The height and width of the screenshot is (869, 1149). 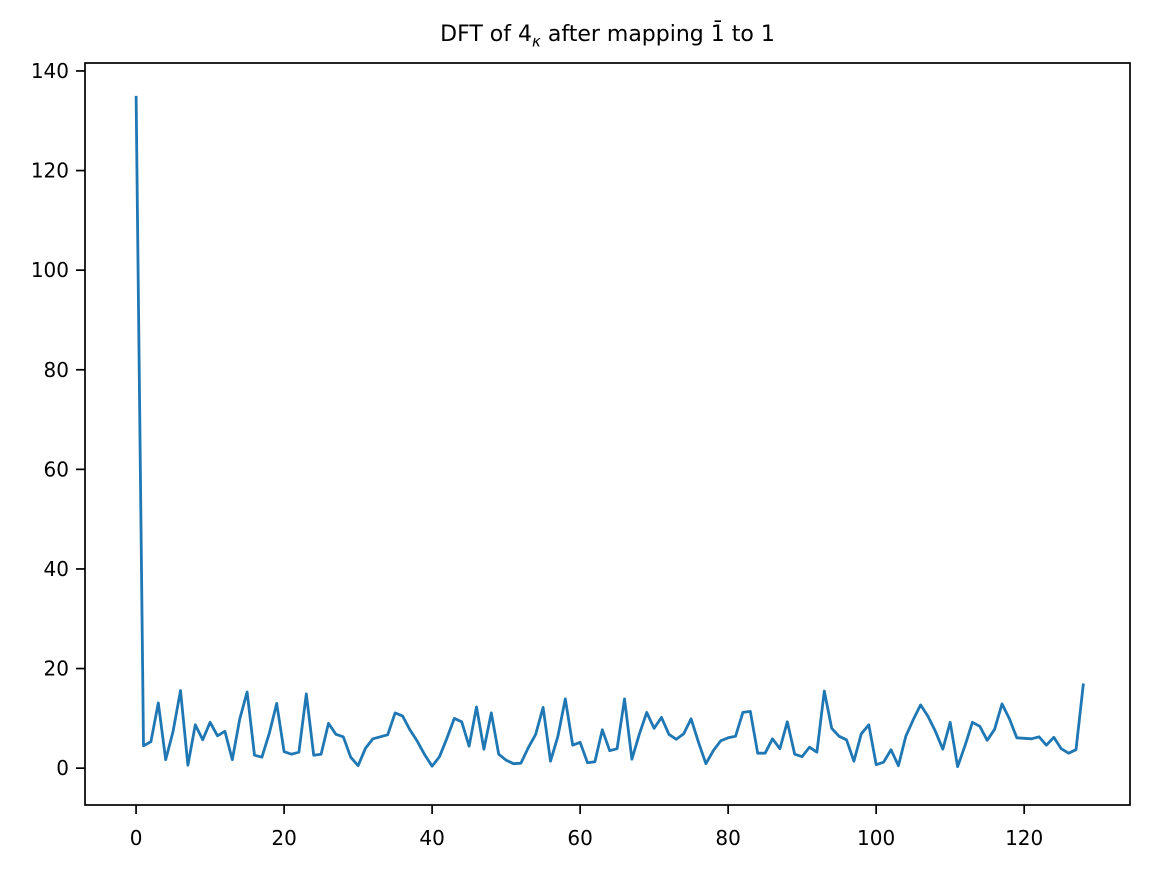 I want to click on x-tick-label: 40, so click(x=431, y=838).